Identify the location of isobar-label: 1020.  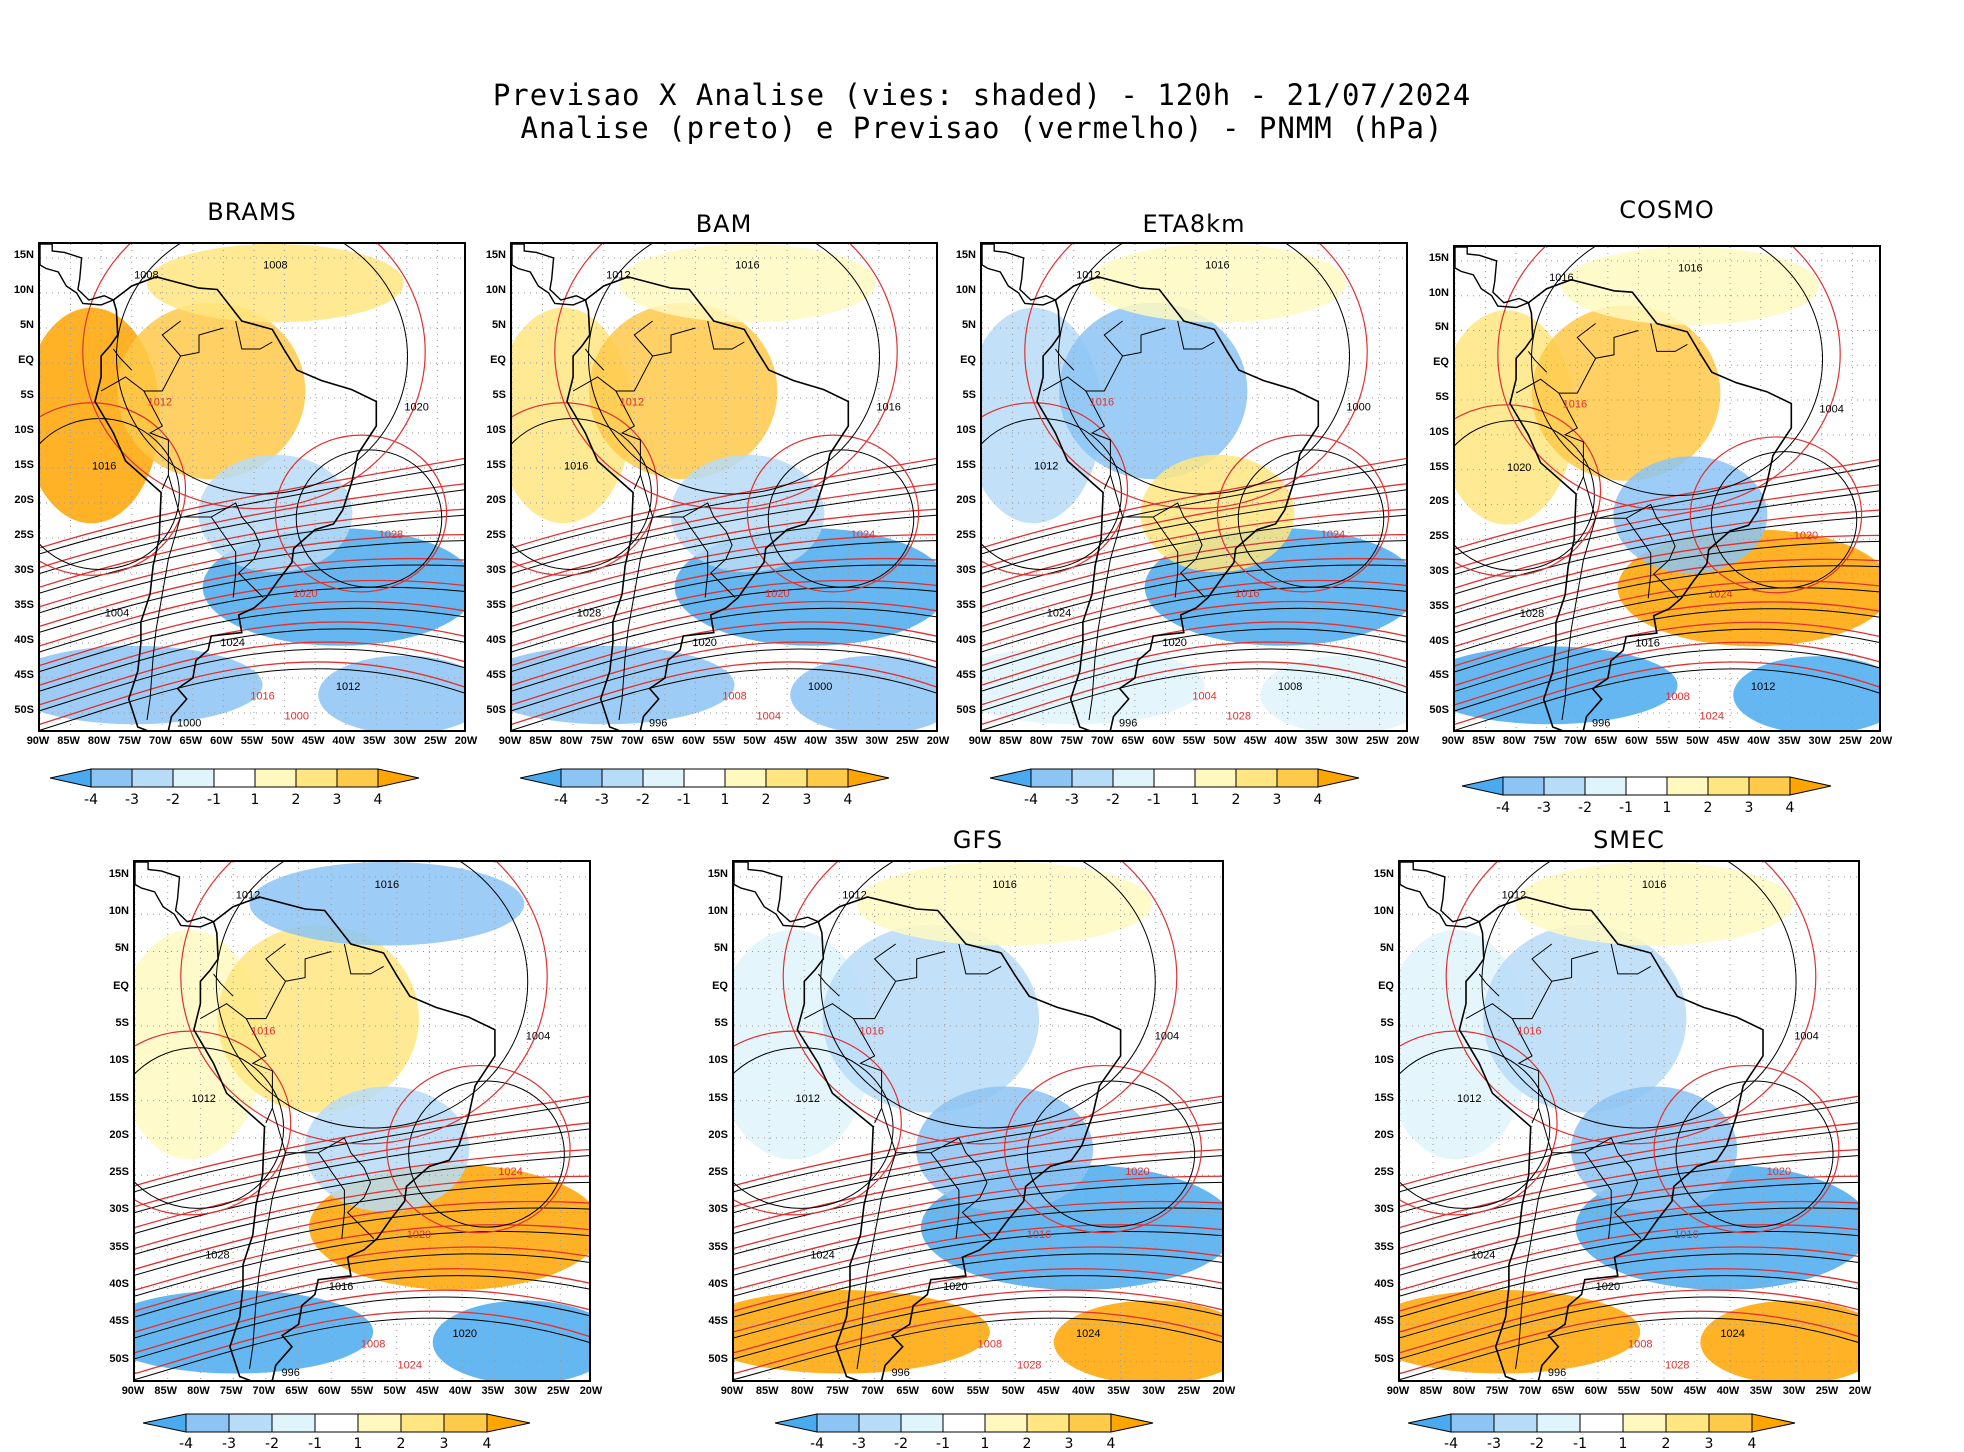
(1806, 536).